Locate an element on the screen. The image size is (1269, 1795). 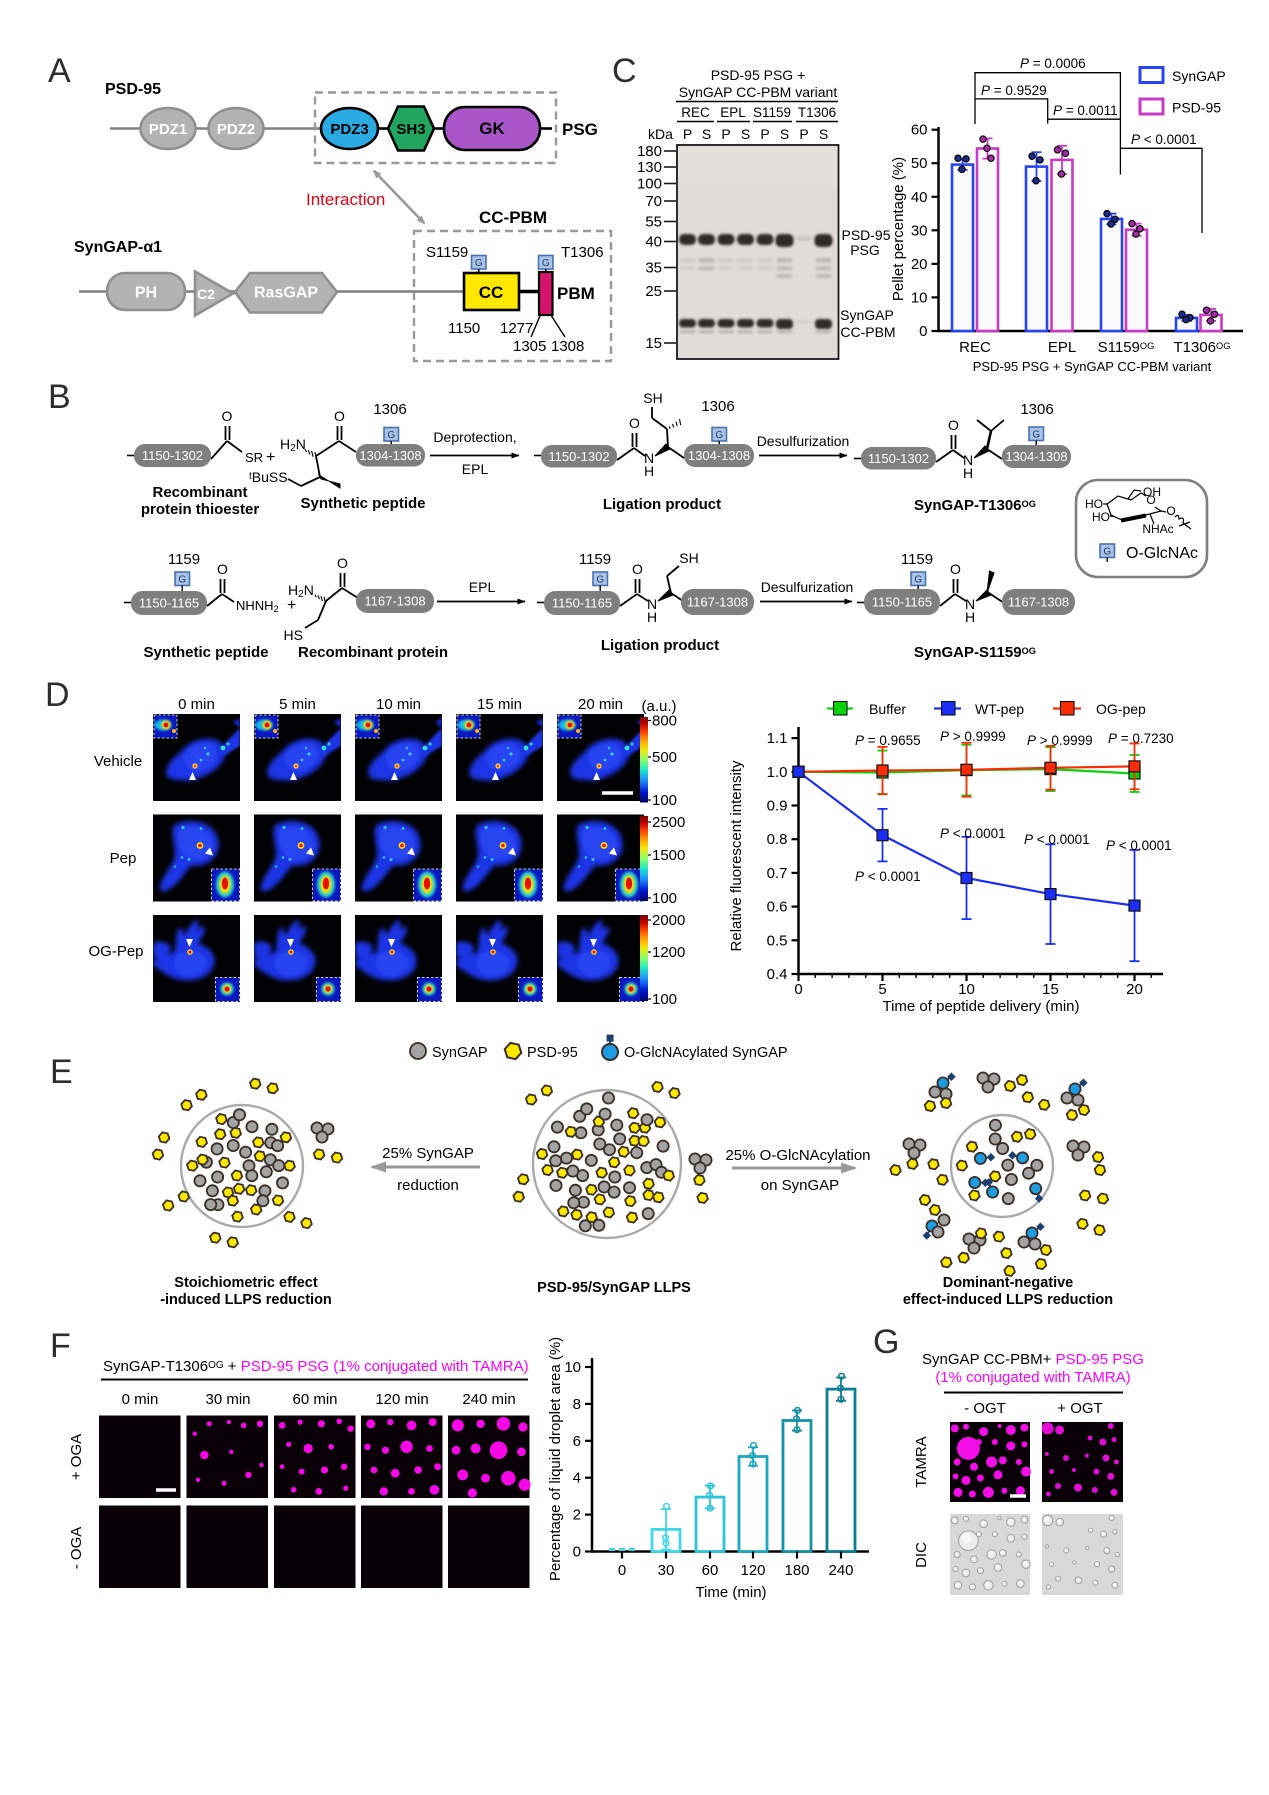
svg-text: Pellet percentage (%) is located at coordinates (898, 229).